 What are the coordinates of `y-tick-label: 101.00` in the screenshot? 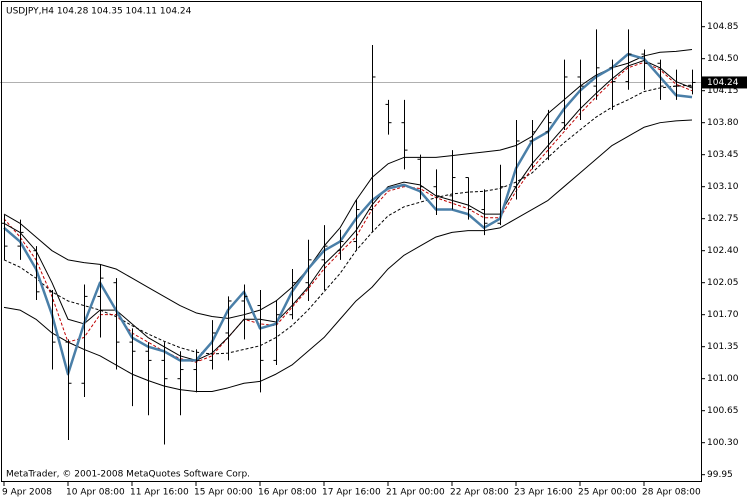 It's located at (723, 379).